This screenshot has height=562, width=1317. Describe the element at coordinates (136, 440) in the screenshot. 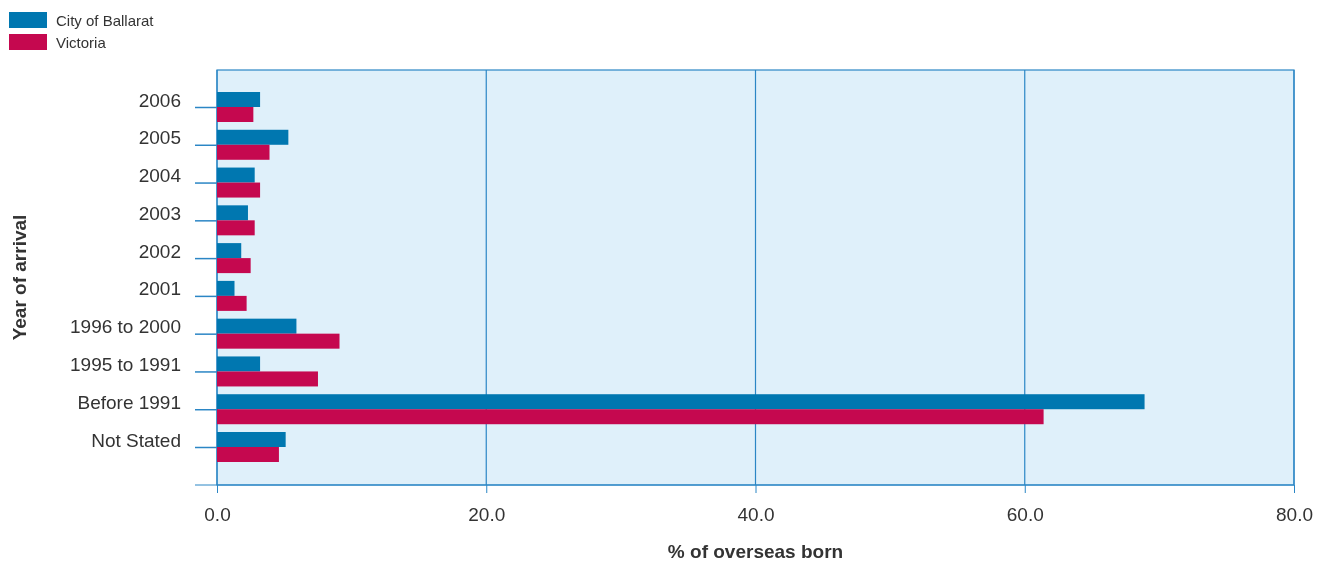

I see `y-tick-label: Not Stated` at that location.